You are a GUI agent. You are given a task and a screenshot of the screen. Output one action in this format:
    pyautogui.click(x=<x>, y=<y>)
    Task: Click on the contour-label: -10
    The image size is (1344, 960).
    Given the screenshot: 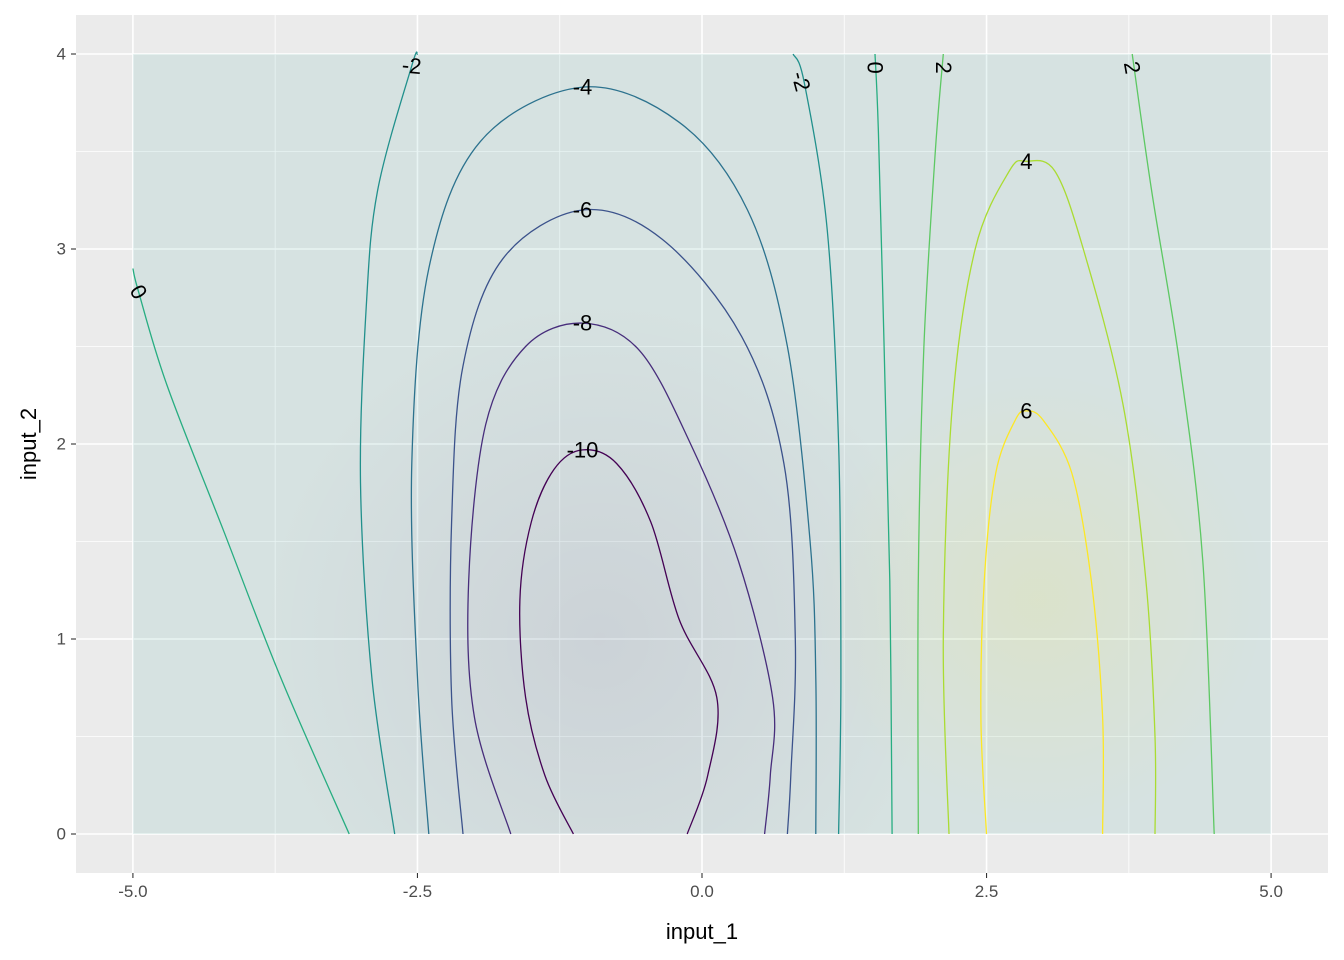 What is the action you would take?
    pyautogui.click(x=583, y=449)
    